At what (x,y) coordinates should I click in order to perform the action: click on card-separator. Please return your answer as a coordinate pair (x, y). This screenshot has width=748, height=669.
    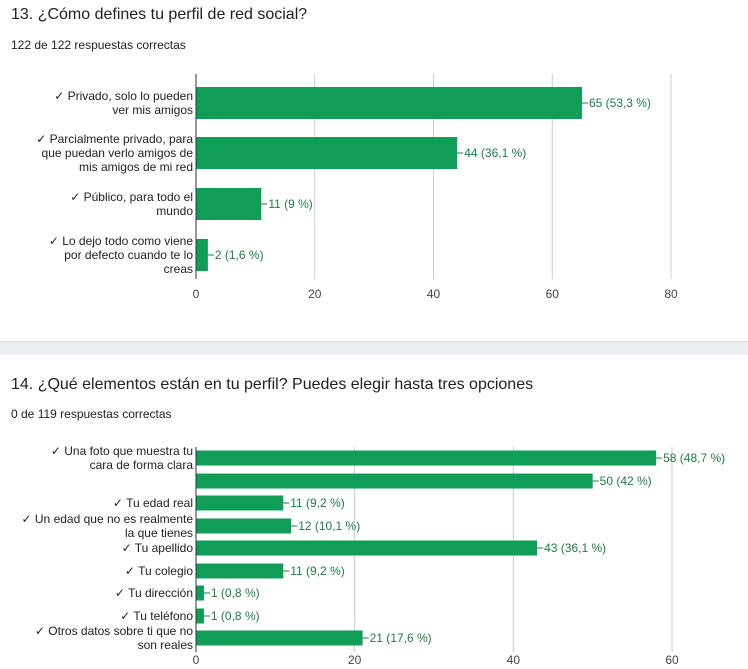
    Looking at the image, I should click on (374, 348).